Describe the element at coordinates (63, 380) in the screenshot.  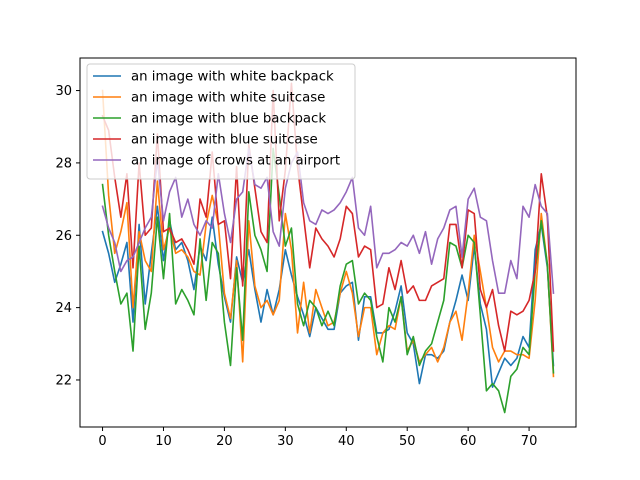
I see `y-tick-label: 22` at that location.